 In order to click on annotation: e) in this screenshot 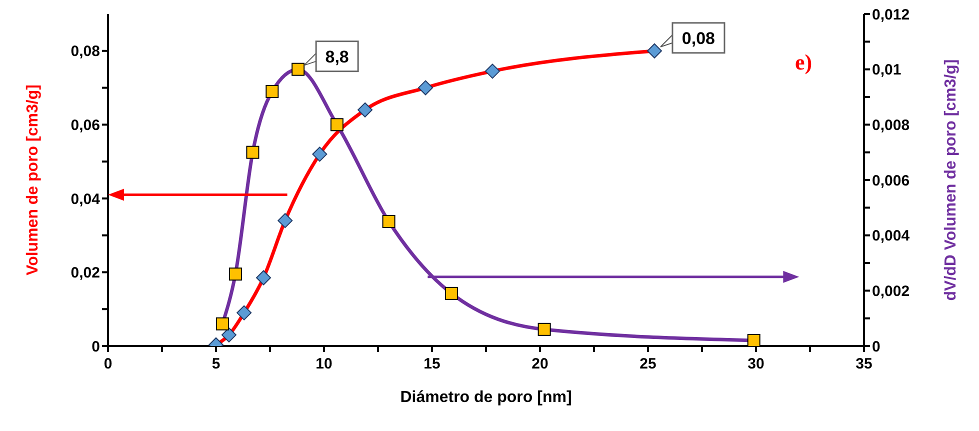, I will do `click(803, 61)`.